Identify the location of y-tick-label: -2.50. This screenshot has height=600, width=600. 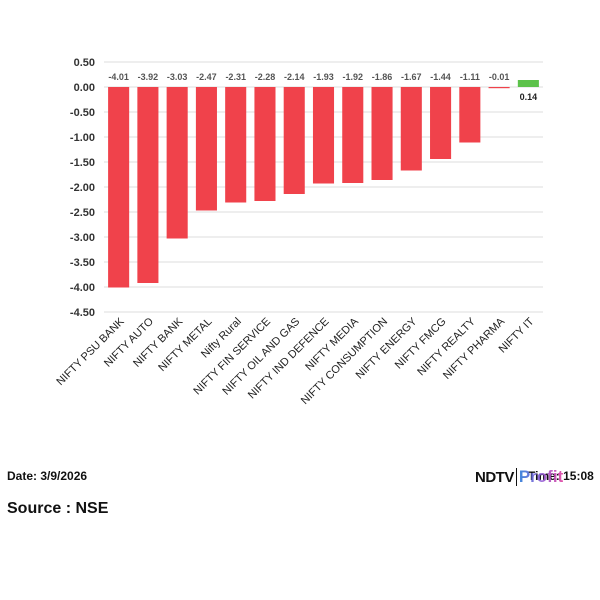
(82, 213).